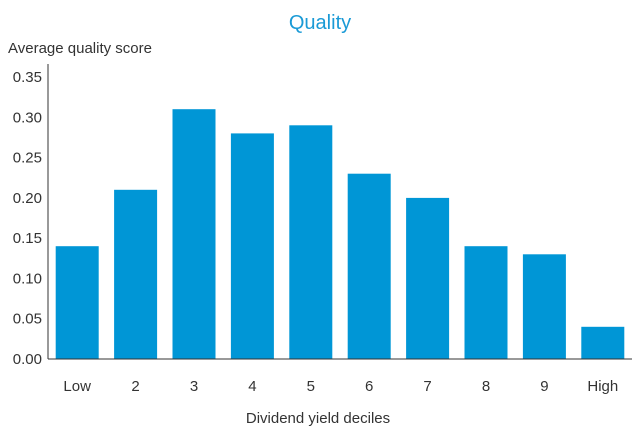  I want to click on bar-high, so click(603, 342).